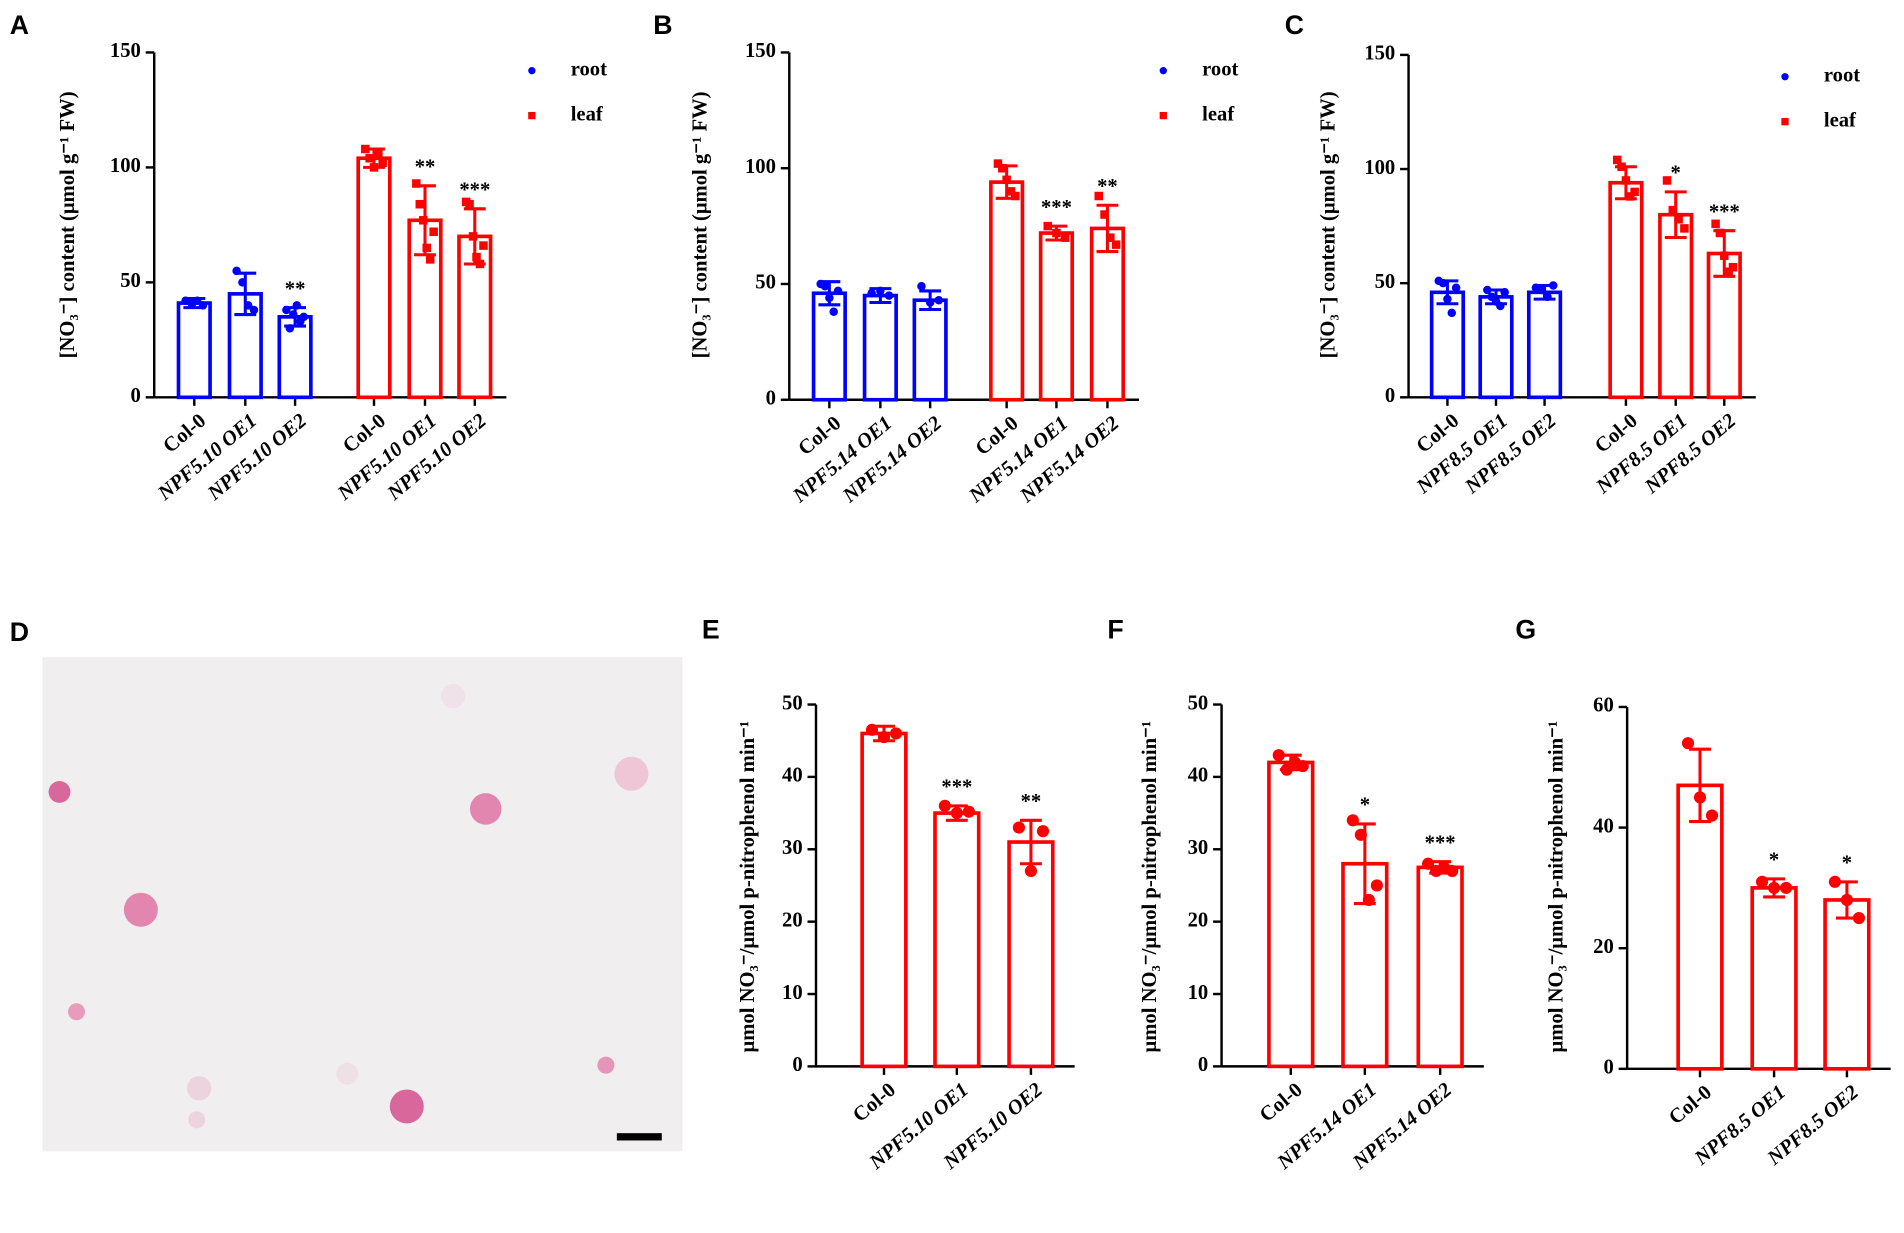 Image resolution: width=1904 pixels, height=1233 pixels. What do you see at coordinates (792, 993) in the screenshot?
I see `y-tick-label: 10` at bounding box center [792, 993].